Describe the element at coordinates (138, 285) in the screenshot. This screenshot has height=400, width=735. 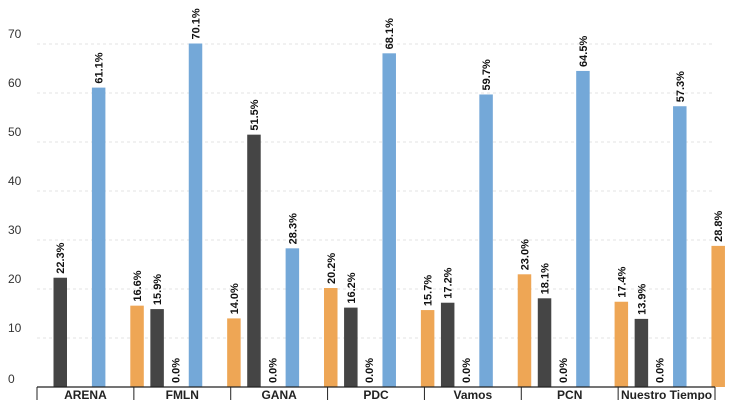
I see `data-label: 16.6%` at that location.